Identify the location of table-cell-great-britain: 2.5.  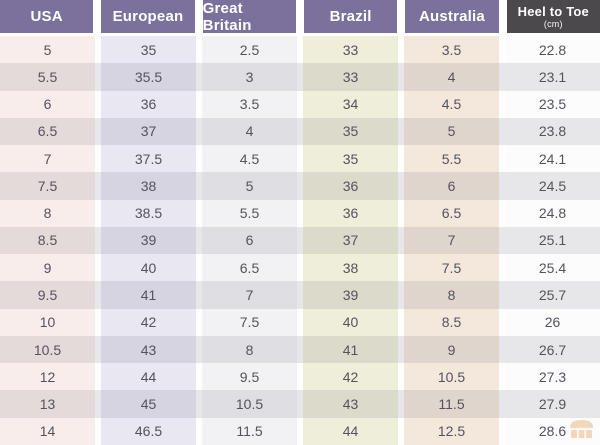
(249, 50).